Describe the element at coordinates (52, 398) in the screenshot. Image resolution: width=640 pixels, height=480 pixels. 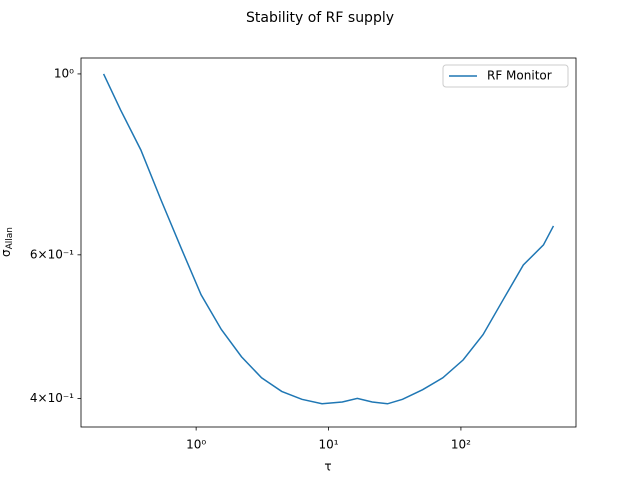
I see `y-tick-label: 4×10⁻¹` at that location.